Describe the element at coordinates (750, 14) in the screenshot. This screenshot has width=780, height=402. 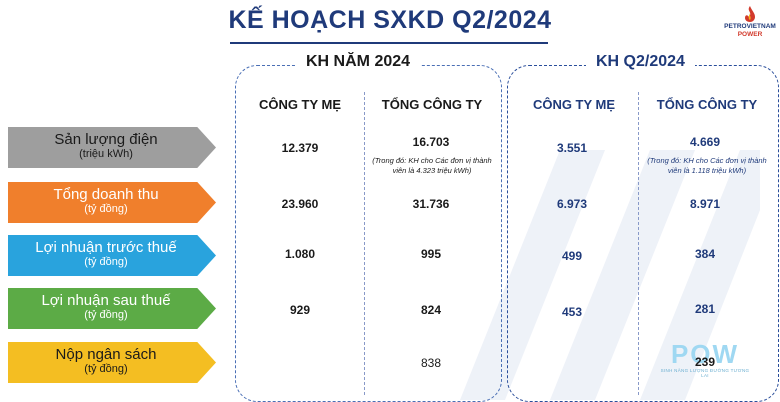
I see `flame-icon` at that location.